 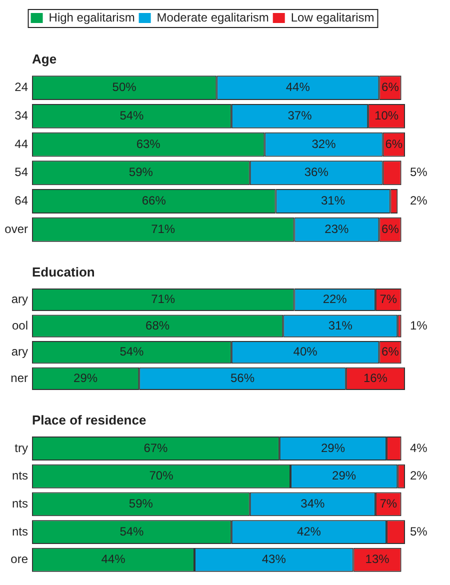 What do you see at coordinates (148, 143) in the screenshot?
I see `data-label: 63%` at bounding box center [148, 143].